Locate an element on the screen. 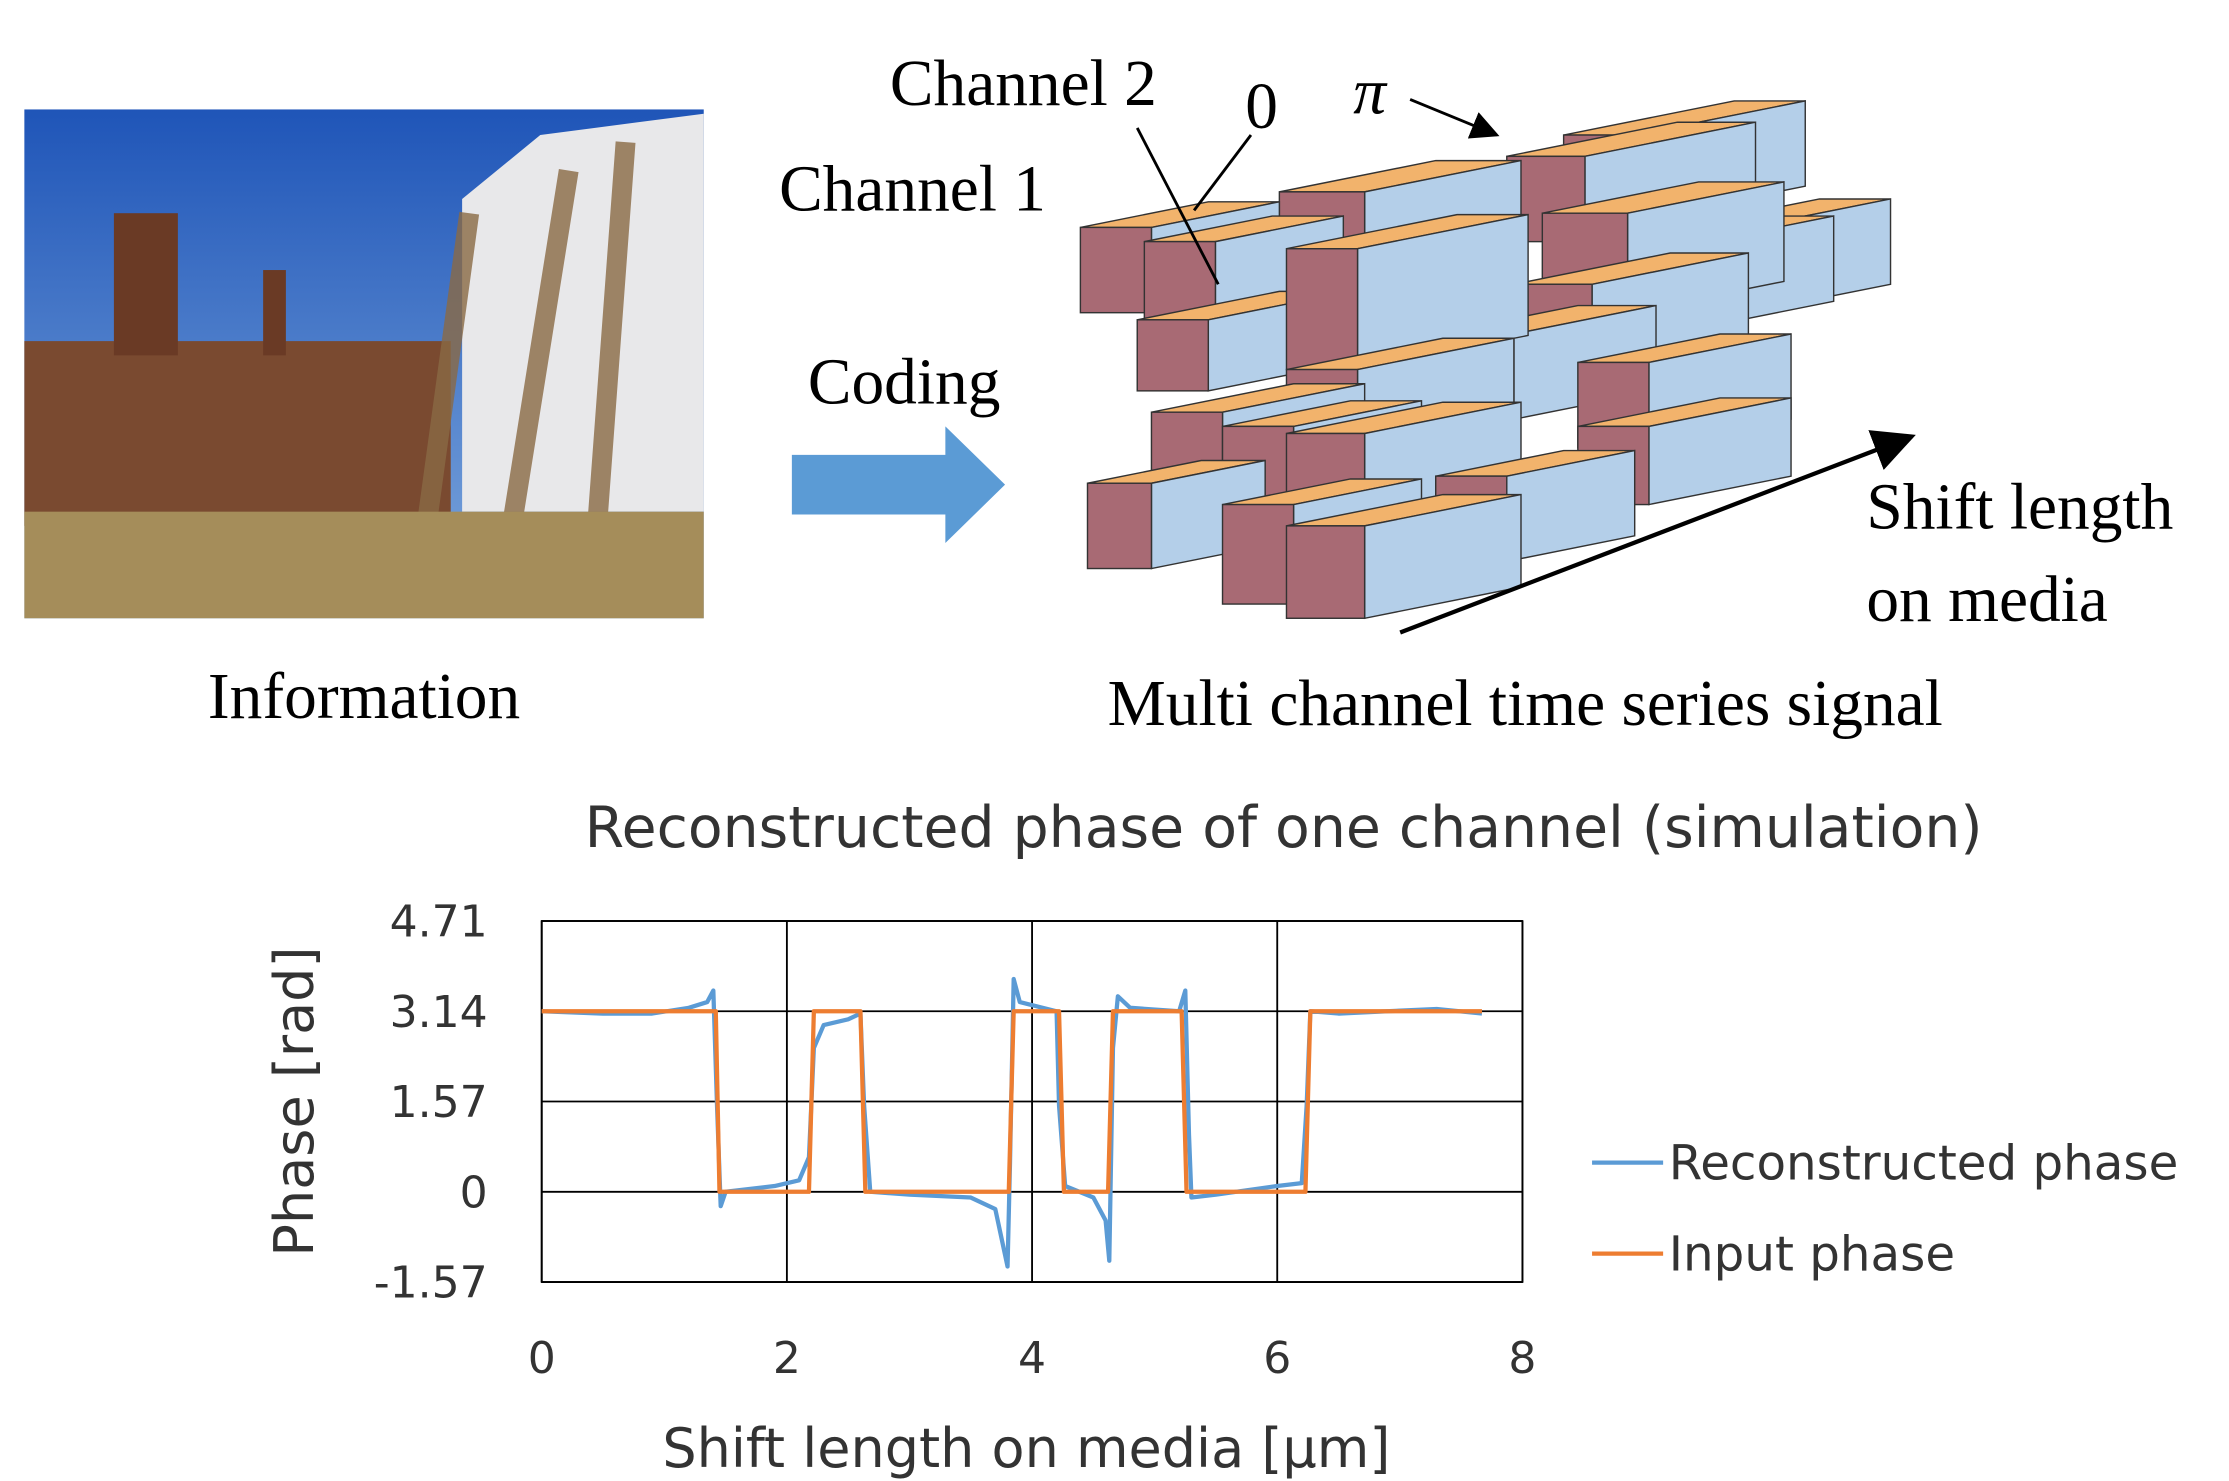 The width and height of the screenshot is (2229, 1481). y-tick-label: 0 is located at coordinates (474, 1192).